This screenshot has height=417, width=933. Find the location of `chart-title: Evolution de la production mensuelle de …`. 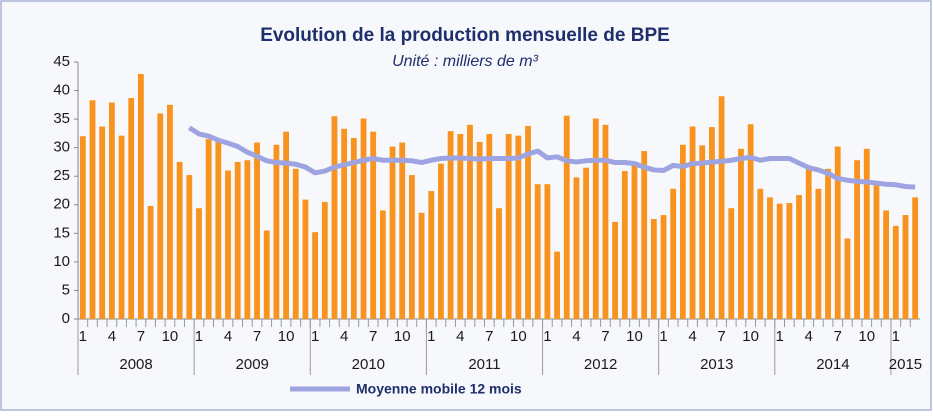

chart-title: Evolution de la production mensuelle de … is located at coordinates (465, 35).